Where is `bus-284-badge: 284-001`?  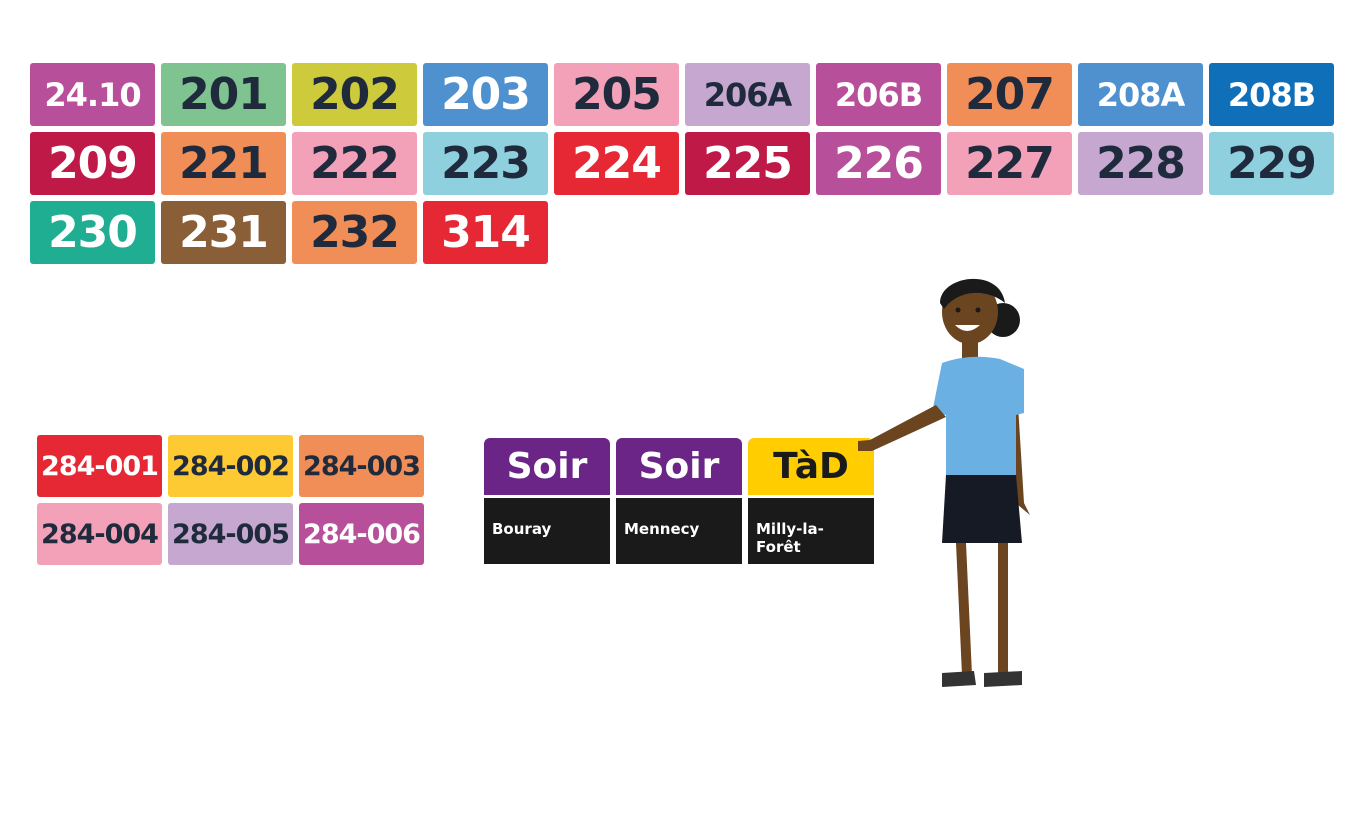 bus-284-badge: 284-001 is located at coordinates (99, 466).